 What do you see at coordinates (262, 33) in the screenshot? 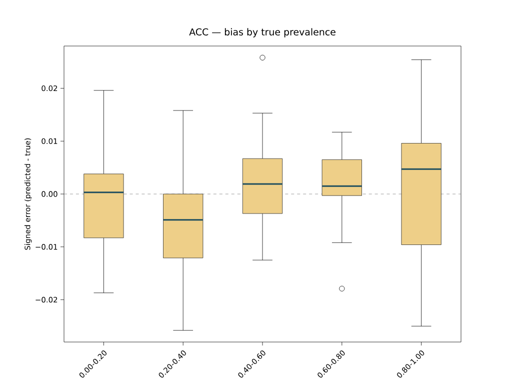
I see `chart-title: ACC — bias by true prevalence` at bounding box center [262, 33].